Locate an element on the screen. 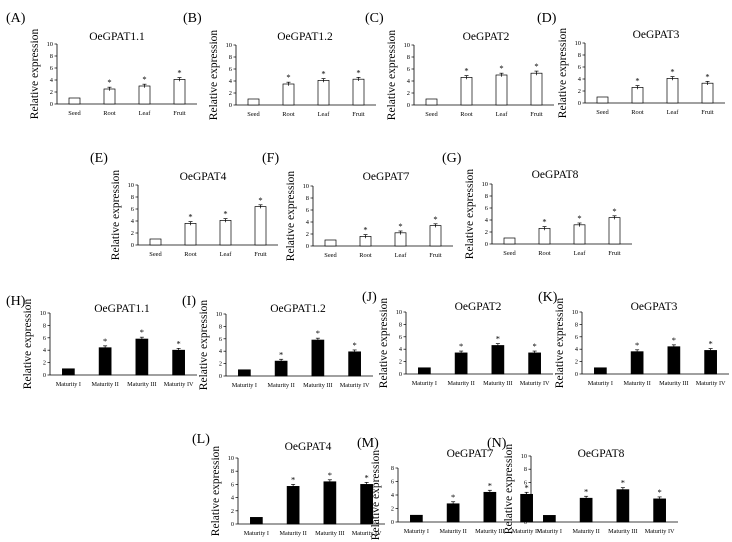  panel-g-title: OeGPAT8 is located at coordinates (555, 175).